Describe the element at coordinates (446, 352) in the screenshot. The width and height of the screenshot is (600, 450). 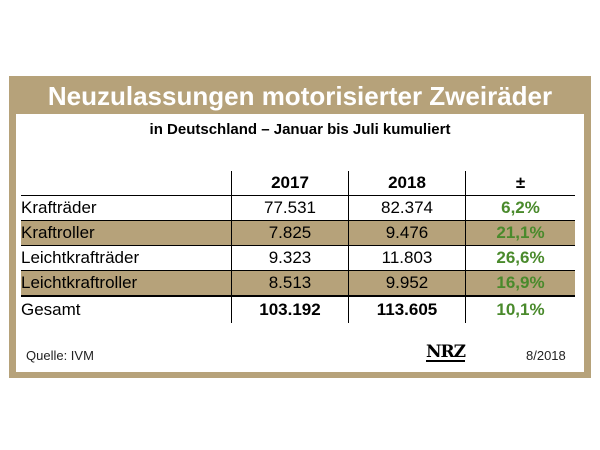
I see `nrz-logo: NRZ` at that location.